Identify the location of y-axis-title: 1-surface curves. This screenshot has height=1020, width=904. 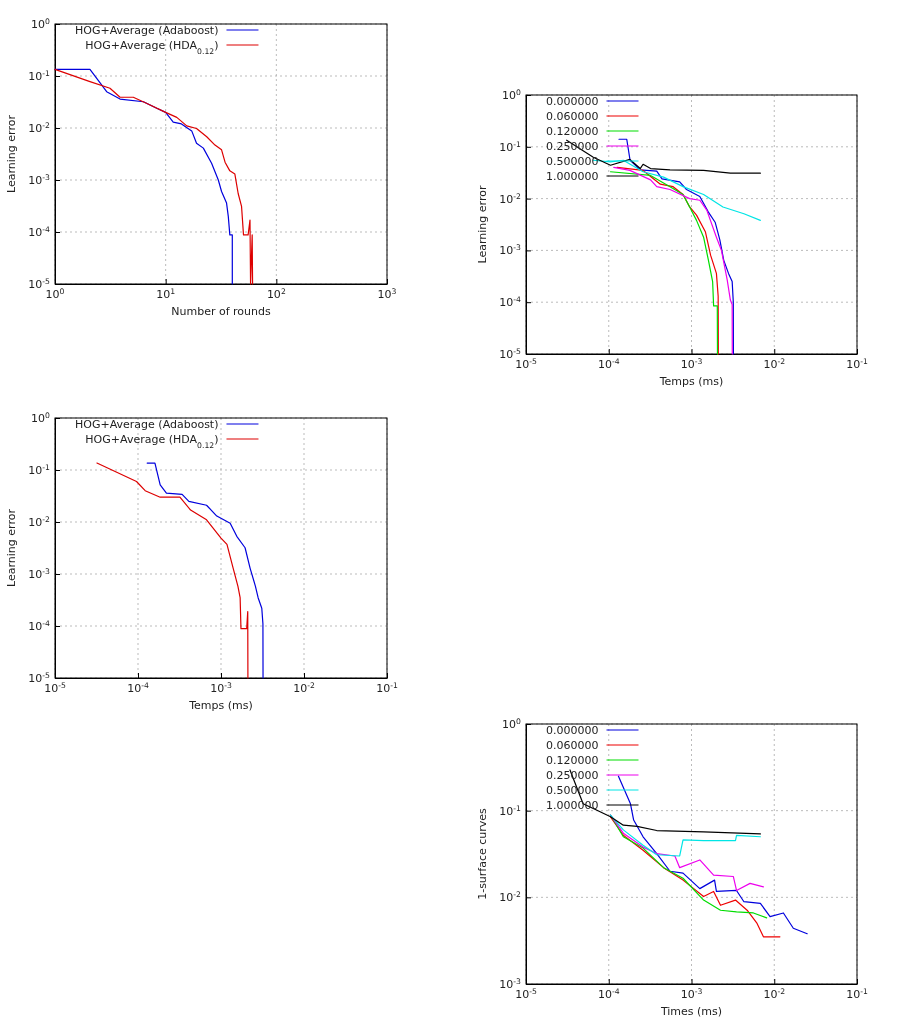
(482, 853).